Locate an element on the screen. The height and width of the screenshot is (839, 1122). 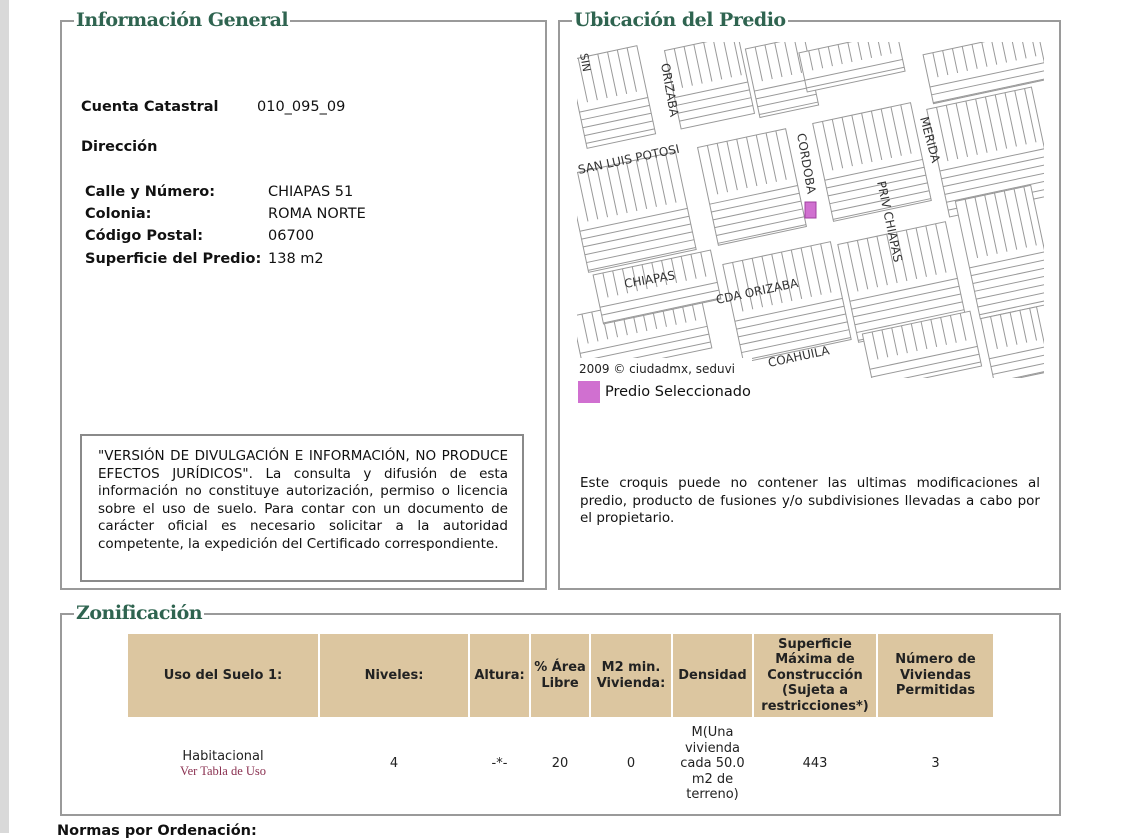
legend-swatch is located at coordinates (589, 392).